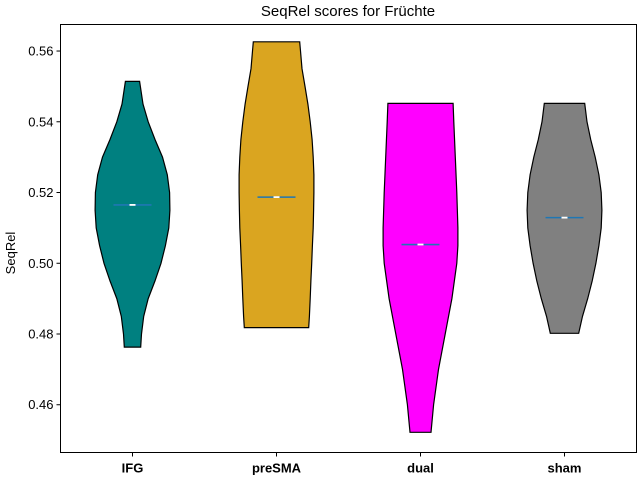 This screenshot has width=640, height=480. What do you see at coordinates (40, 121) in the screenshot?
I see `y-tick-label: 0.54` at bounding box center [40, 121].